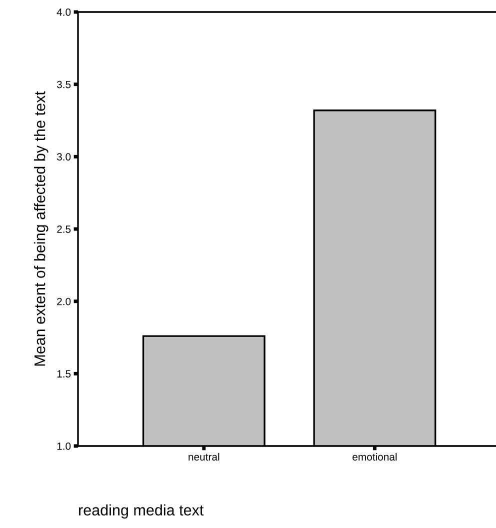 The image size is (496, 528). Describe the element at coordinates (64, 229) in the screenshot. I see `y-tick-label: 2.5` at that location.